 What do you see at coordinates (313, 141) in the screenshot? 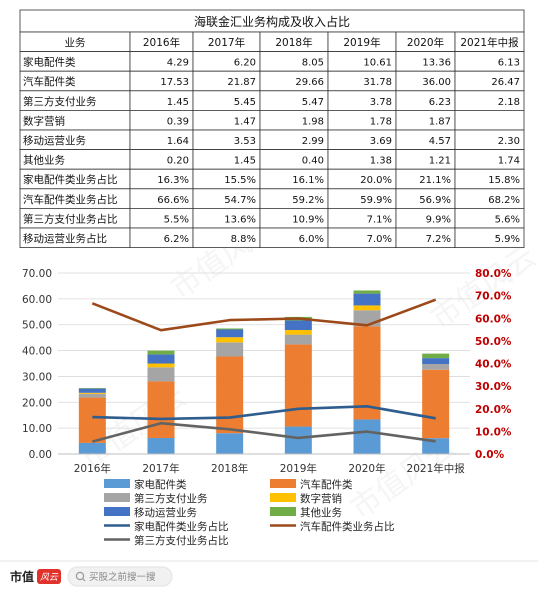
I see `table-value: 2.99` at bounding box center [313, 141].